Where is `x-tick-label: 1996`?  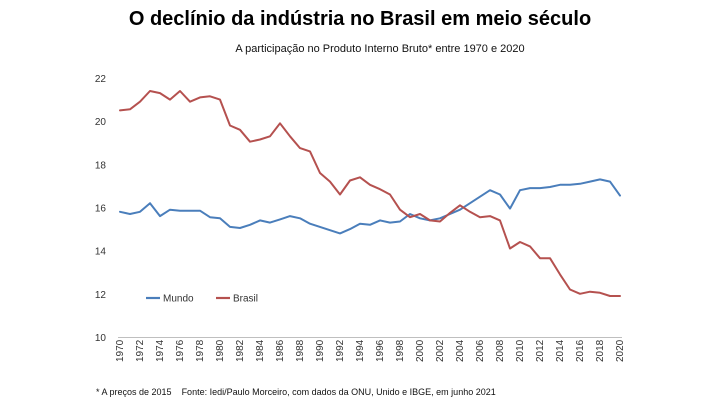
x-tick-label: 1996 is located at coordinates (380, 350).